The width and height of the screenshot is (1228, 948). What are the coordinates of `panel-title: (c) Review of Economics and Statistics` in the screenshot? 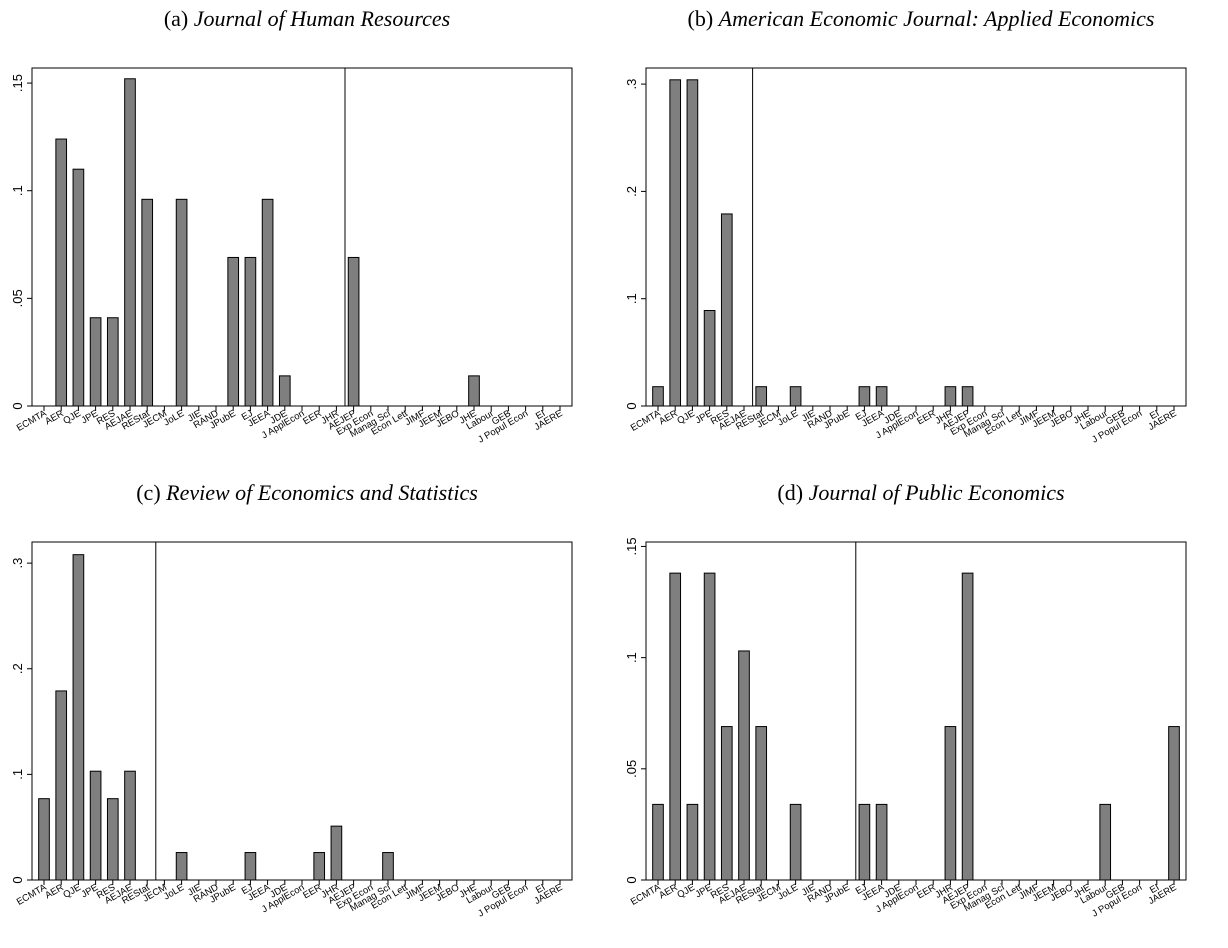 It's located at (307, 493).